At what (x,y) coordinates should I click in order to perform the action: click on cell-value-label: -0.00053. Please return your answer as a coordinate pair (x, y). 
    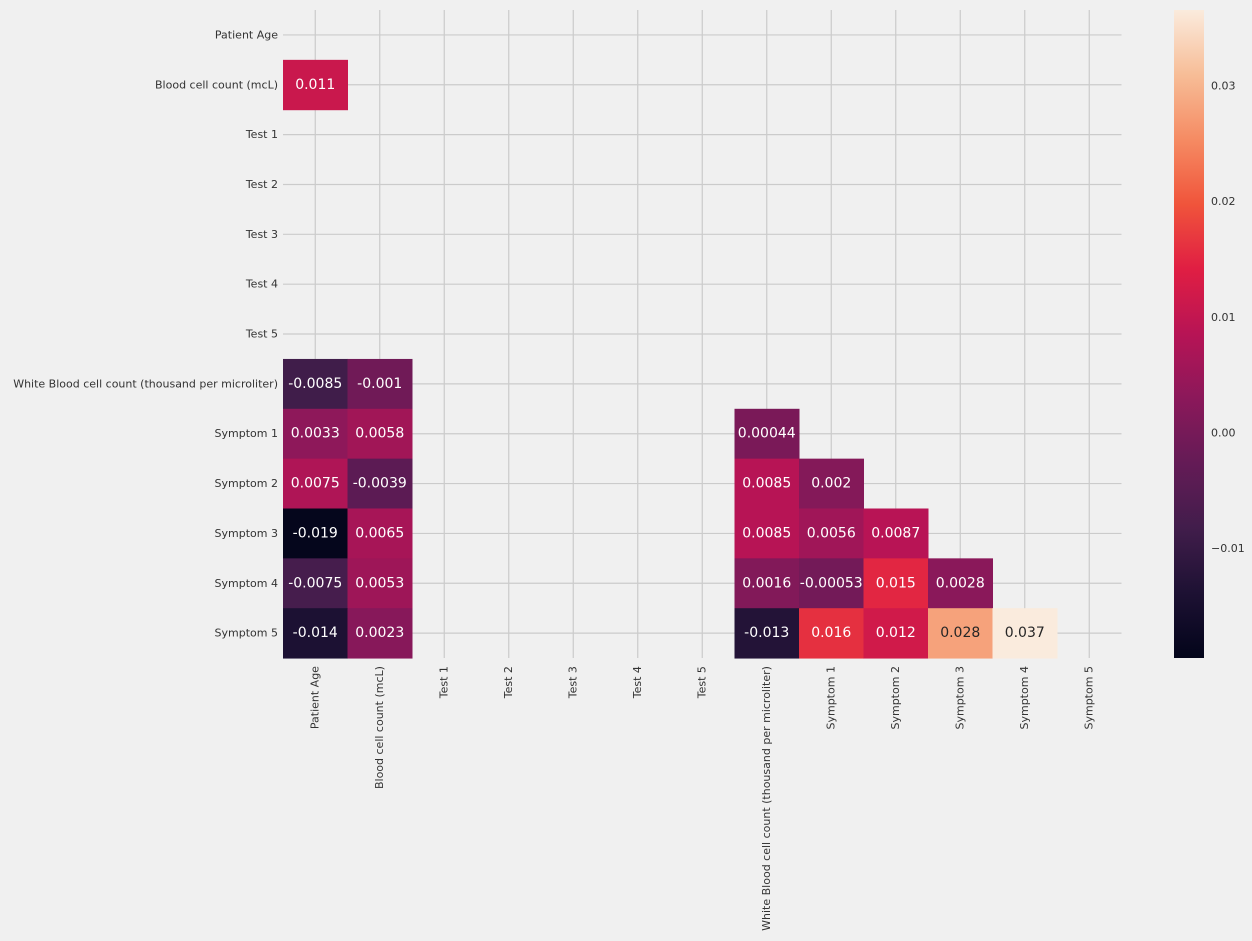
    Looking at the image, I should click on (831, 583).